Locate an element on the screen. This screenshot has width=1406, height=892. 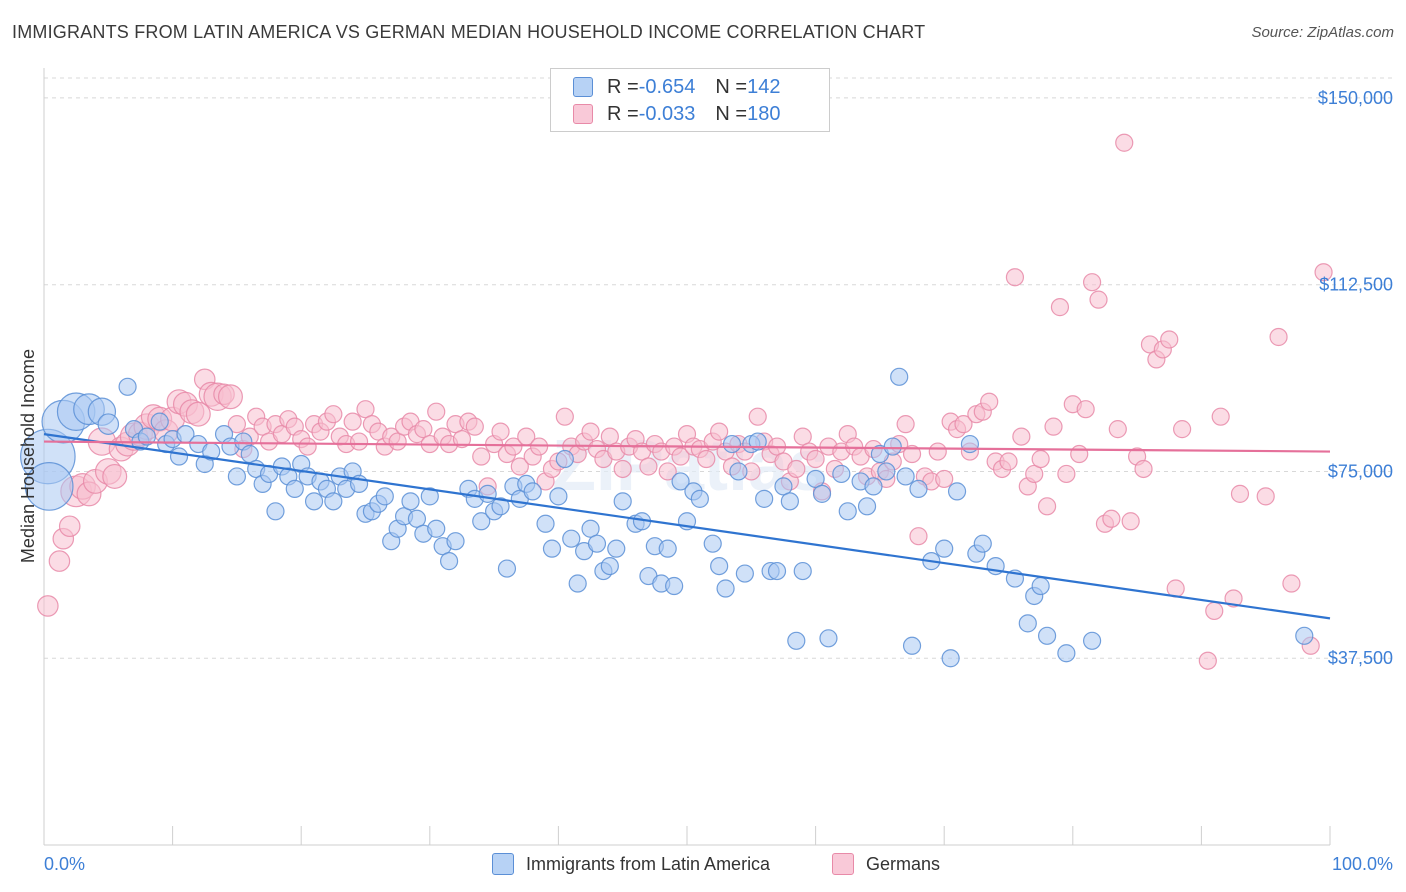
source-label: Source: ZipAtlas.com is located at coordinates (1322, 32).